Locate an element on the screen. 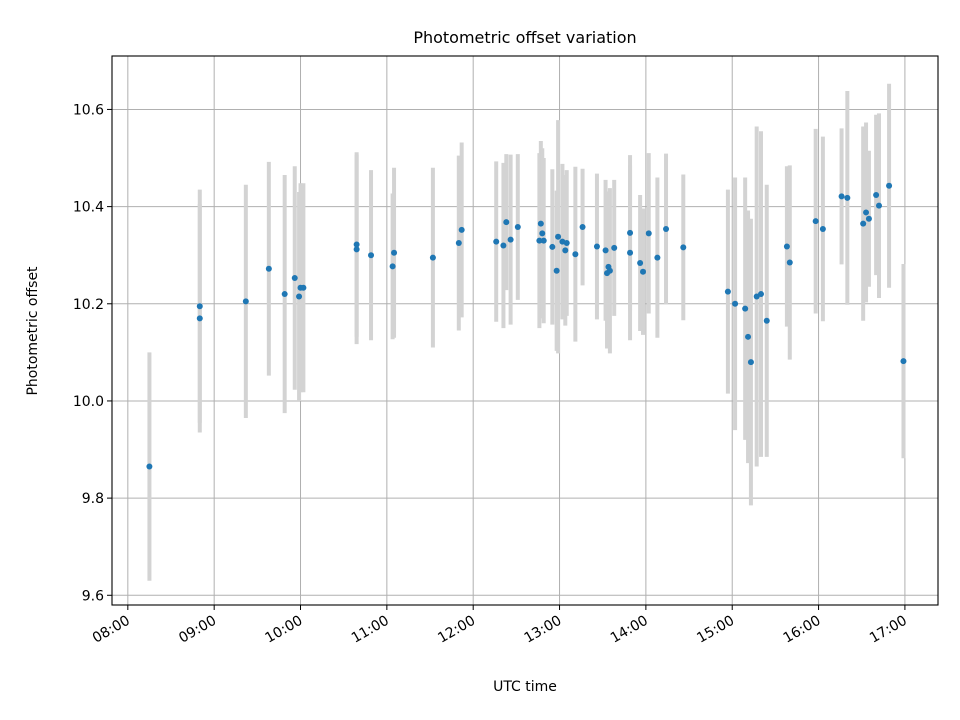  x-tick-label: 10:00 is located at coordinates (284, 630).